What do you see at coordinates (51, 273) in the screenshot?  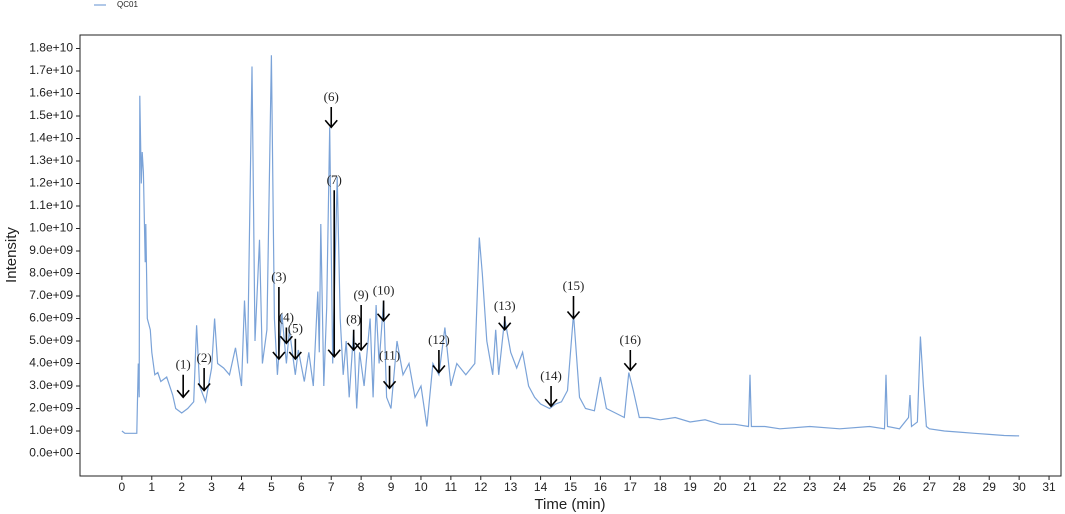 I see `y-tick-label: 8.0e+09` at bounding box center [51, 273].